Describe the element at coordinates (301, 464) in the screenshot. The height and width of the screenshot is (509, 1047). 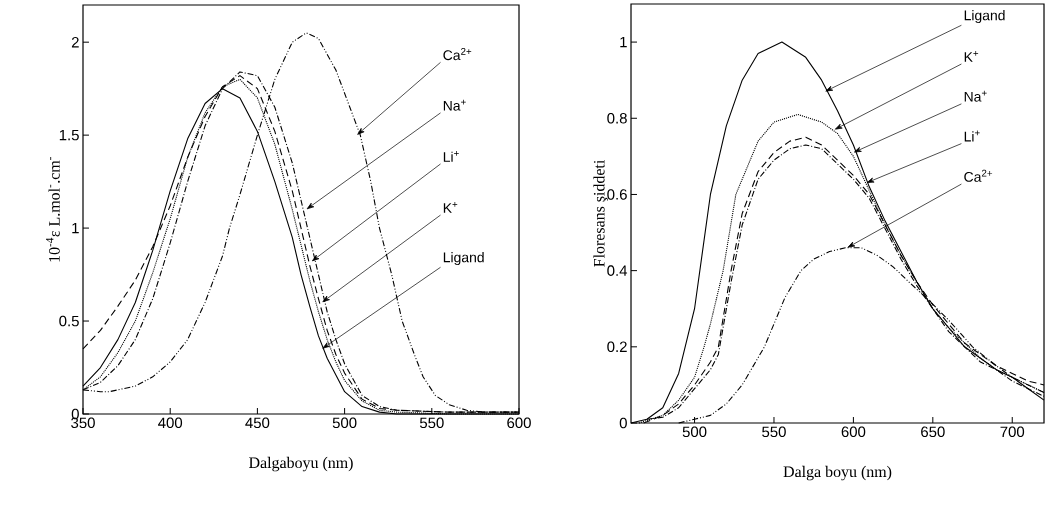
I see `x-axis-title: Dalgaboyu (nm)` at that location.